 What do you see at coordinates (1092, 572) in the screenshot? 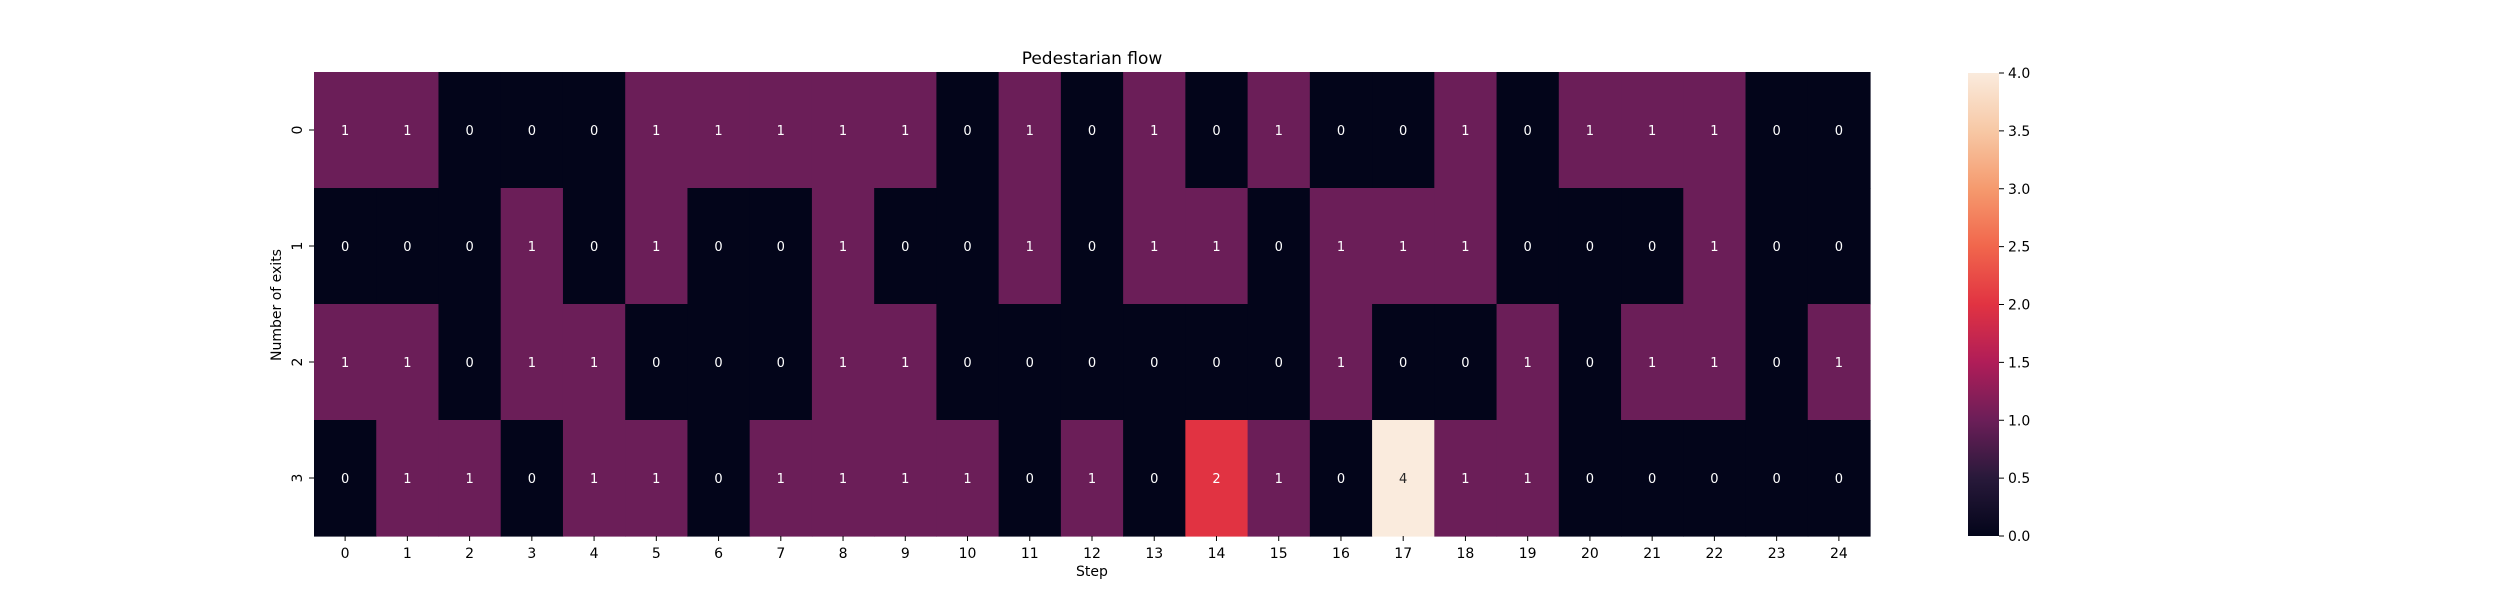
I see `x-axis-label: Step` at bounding box center [1092, 572].